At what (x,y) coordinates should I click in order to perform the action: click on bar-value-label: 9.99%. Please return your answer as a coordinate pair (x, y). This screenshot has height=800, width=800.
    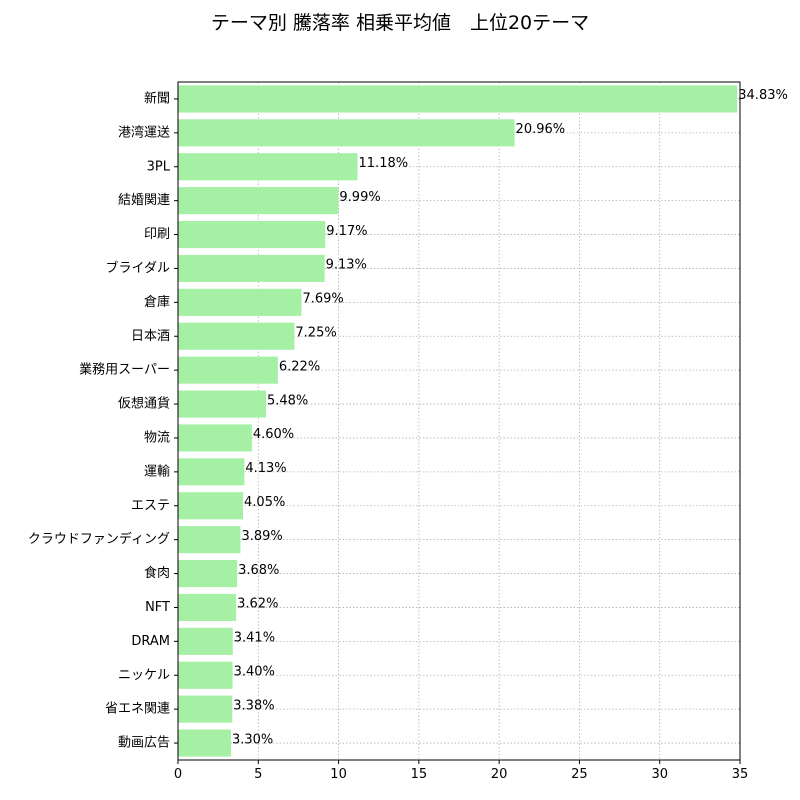
    Looking at the image, I should click on (359, 197).